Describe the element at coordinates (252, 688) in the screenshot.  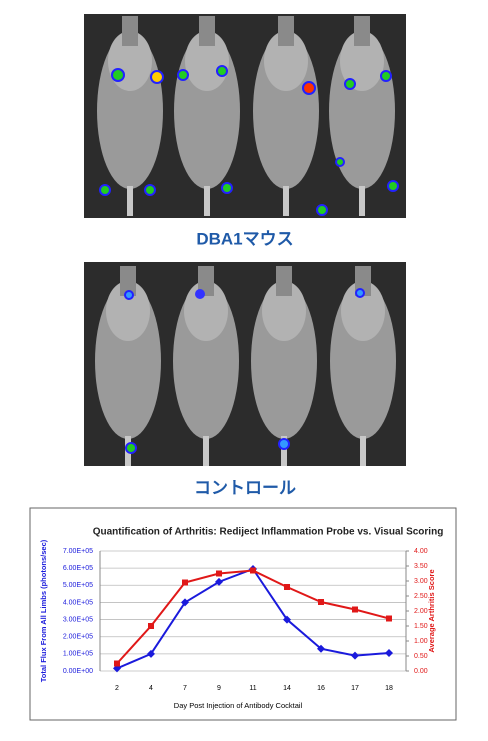
I see `x-tick-label: 11` at that location.